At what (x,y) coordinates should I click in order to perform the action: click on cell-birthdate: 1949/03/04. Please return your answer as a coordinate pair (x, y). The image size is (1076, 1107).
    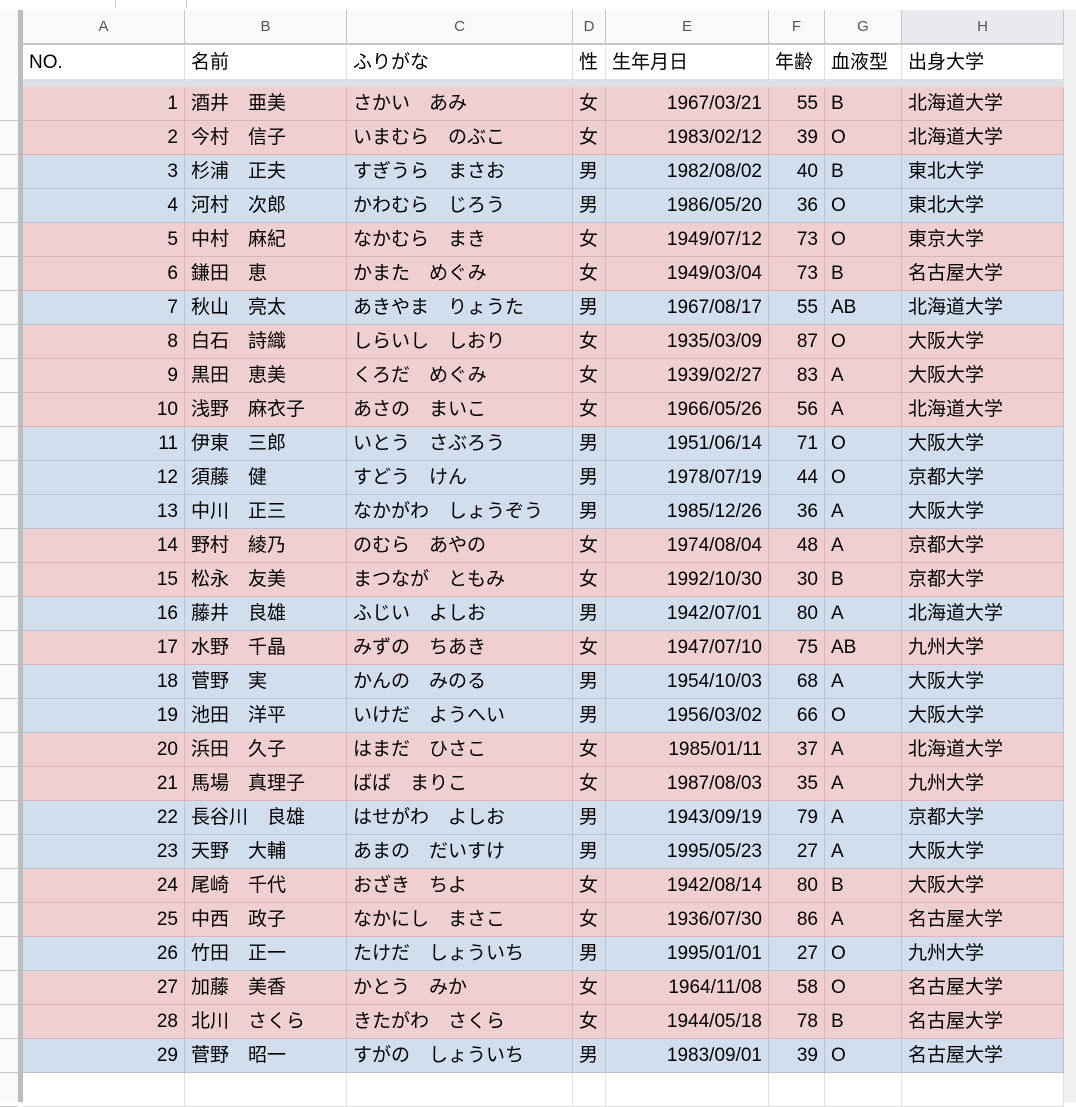
    Looking at the image, I should click on (687, 274).